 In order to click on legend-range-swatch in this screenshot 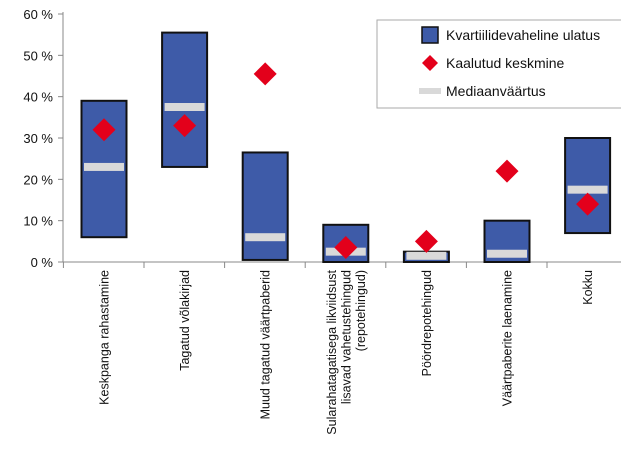, I will do `click(430, 35)`.